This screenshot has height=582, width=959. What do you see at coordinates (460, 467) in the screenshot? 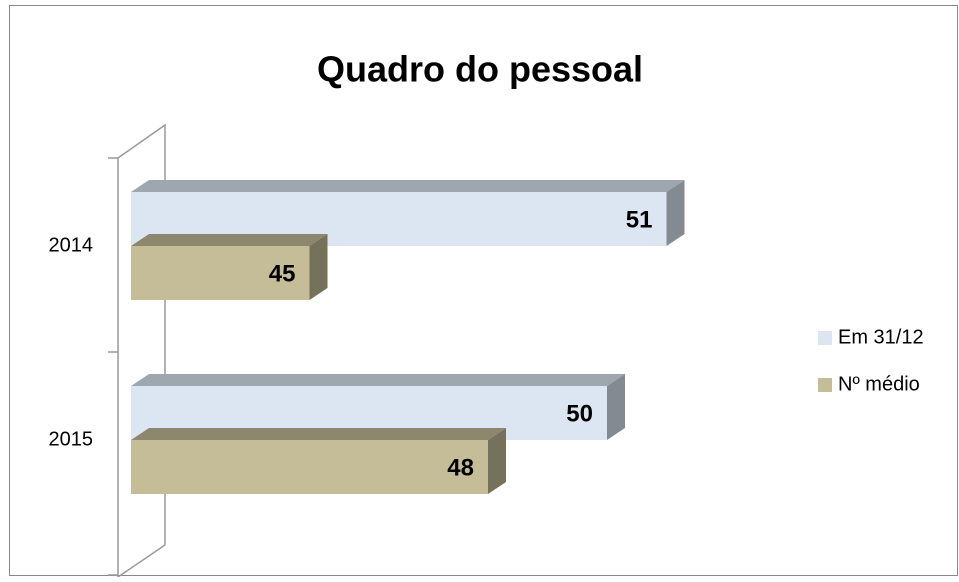
I see `data-label: 48` at bounding box center [460, 467].